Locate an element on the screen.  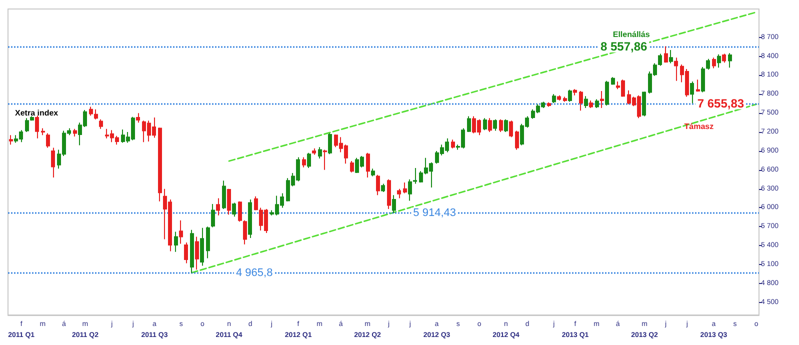
annotation: Támasz is located at coordinates (699, 126).